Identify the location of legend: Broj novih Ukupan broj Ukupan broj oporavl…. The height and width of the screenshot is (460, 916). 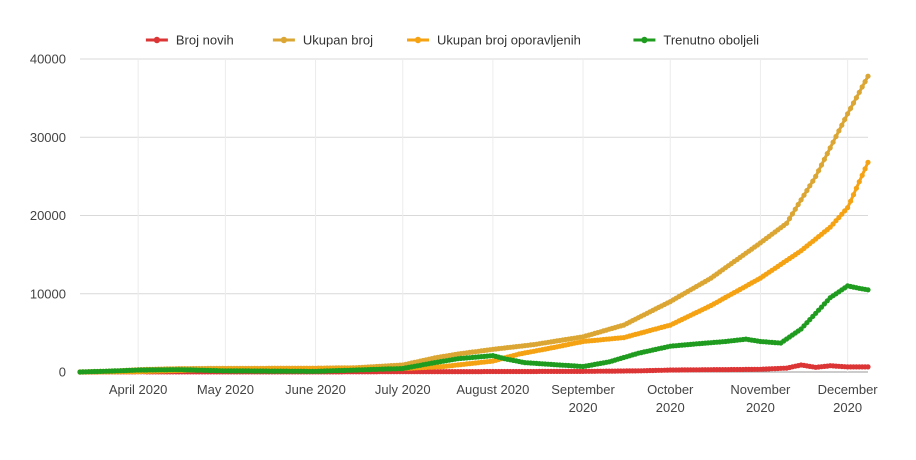
(452, 40).